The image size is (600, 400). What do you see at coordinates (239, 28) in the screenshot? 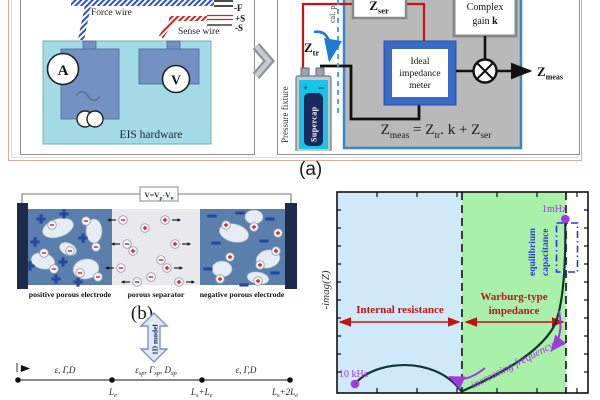
I see `terminal-label-neg-s: -S` at bounding box center [239, 28].